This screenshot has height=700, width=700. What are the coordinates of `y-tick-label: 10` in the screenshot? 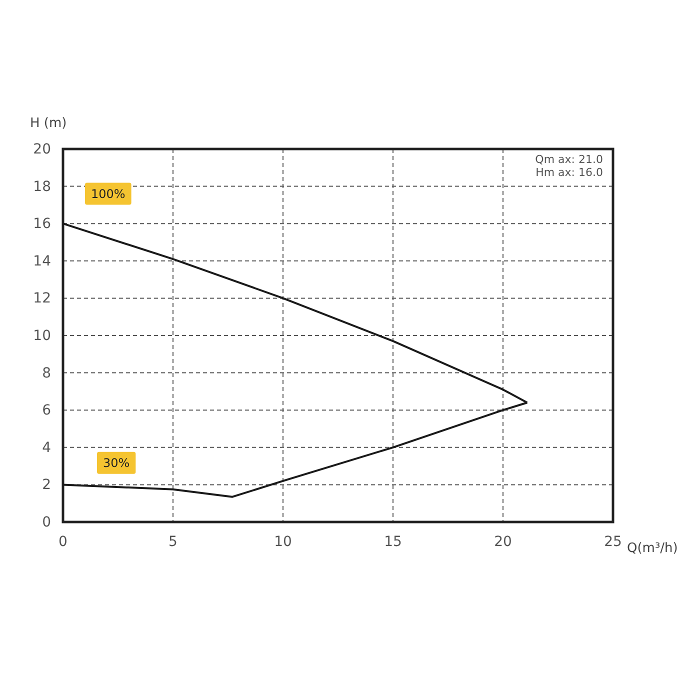 It's located at (42, 336).